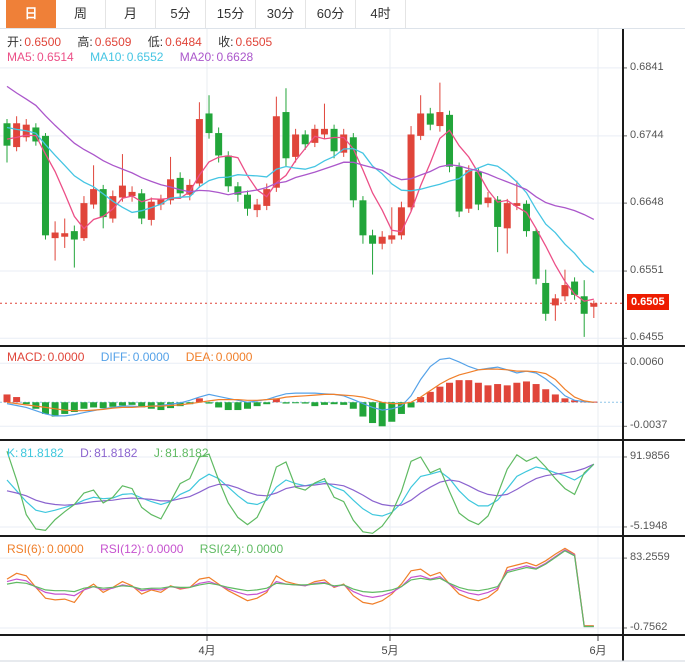  I want to click on interval-tabbar: 日周月 5分 15分 30分 60分 4时, so click(342, 14).